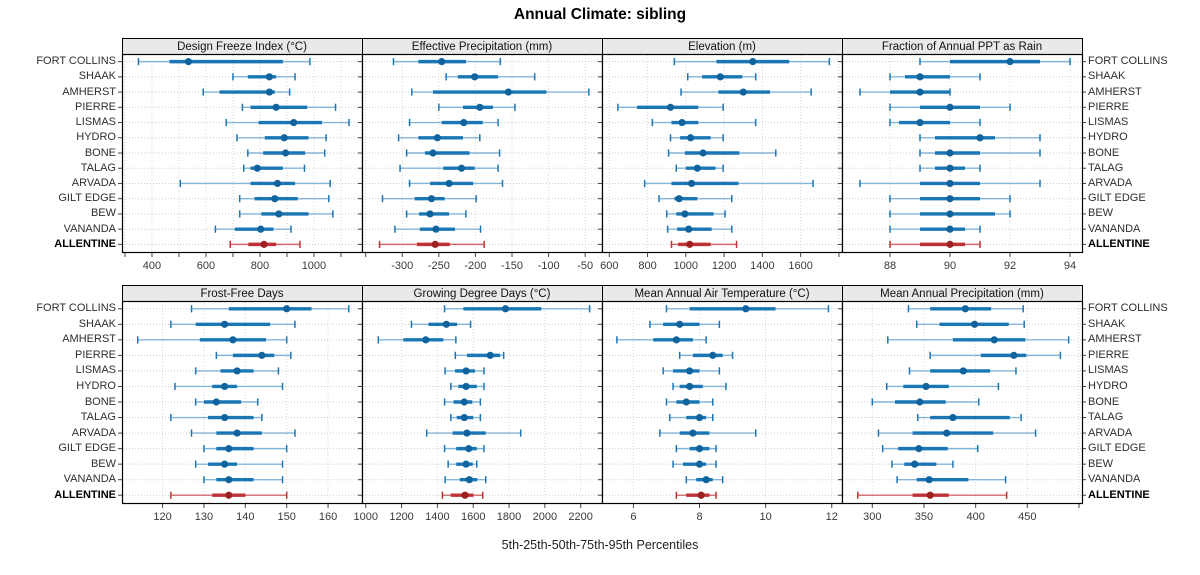 This screenshot has width=1200, height=575. I want to click on x-tick-label: 2200, so click(580, 517).